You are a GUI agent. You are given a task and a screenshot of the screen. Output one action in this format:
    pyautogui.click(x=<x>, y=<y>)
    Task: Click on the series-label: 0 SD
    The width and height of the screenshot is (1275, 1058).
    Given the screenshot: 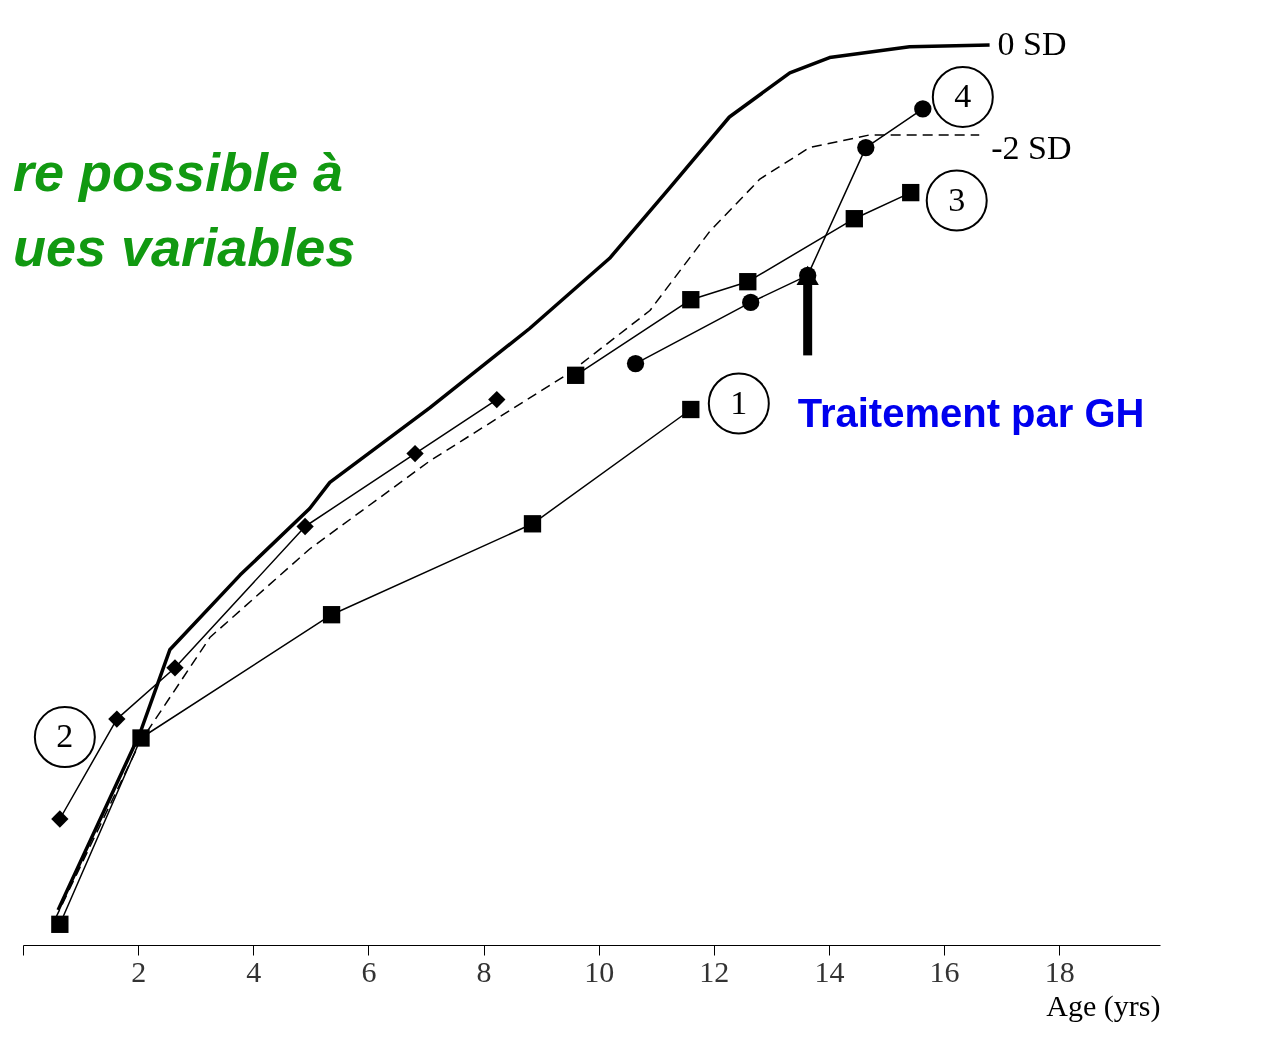 What is the action you would take?
    pyautogui.click(x=1032, y=43)
    